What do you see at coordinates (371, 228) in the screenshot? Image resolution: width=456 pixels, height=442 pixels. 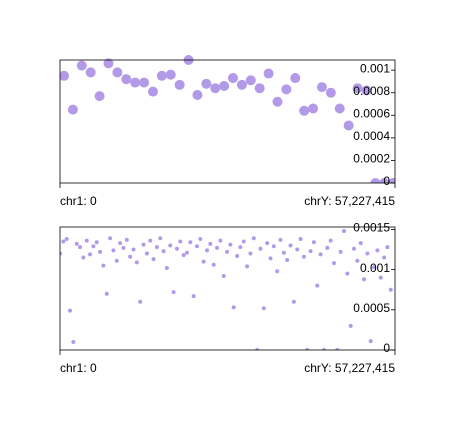 I see `y-tick-label: 0.0015` at bounding box center [371, 228].